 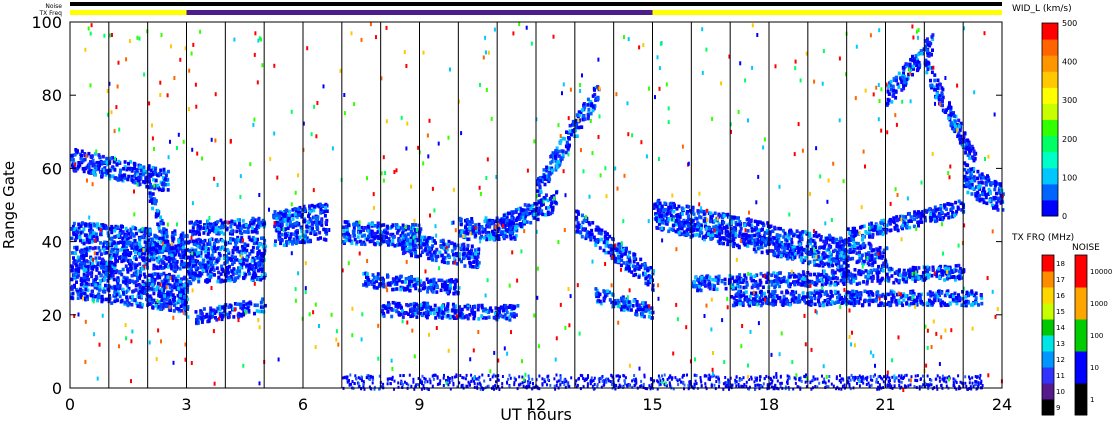 What do you see at coordinates (536, 4) in the screenshot?
I see `noise-strip` at bounding box center [536, 4].